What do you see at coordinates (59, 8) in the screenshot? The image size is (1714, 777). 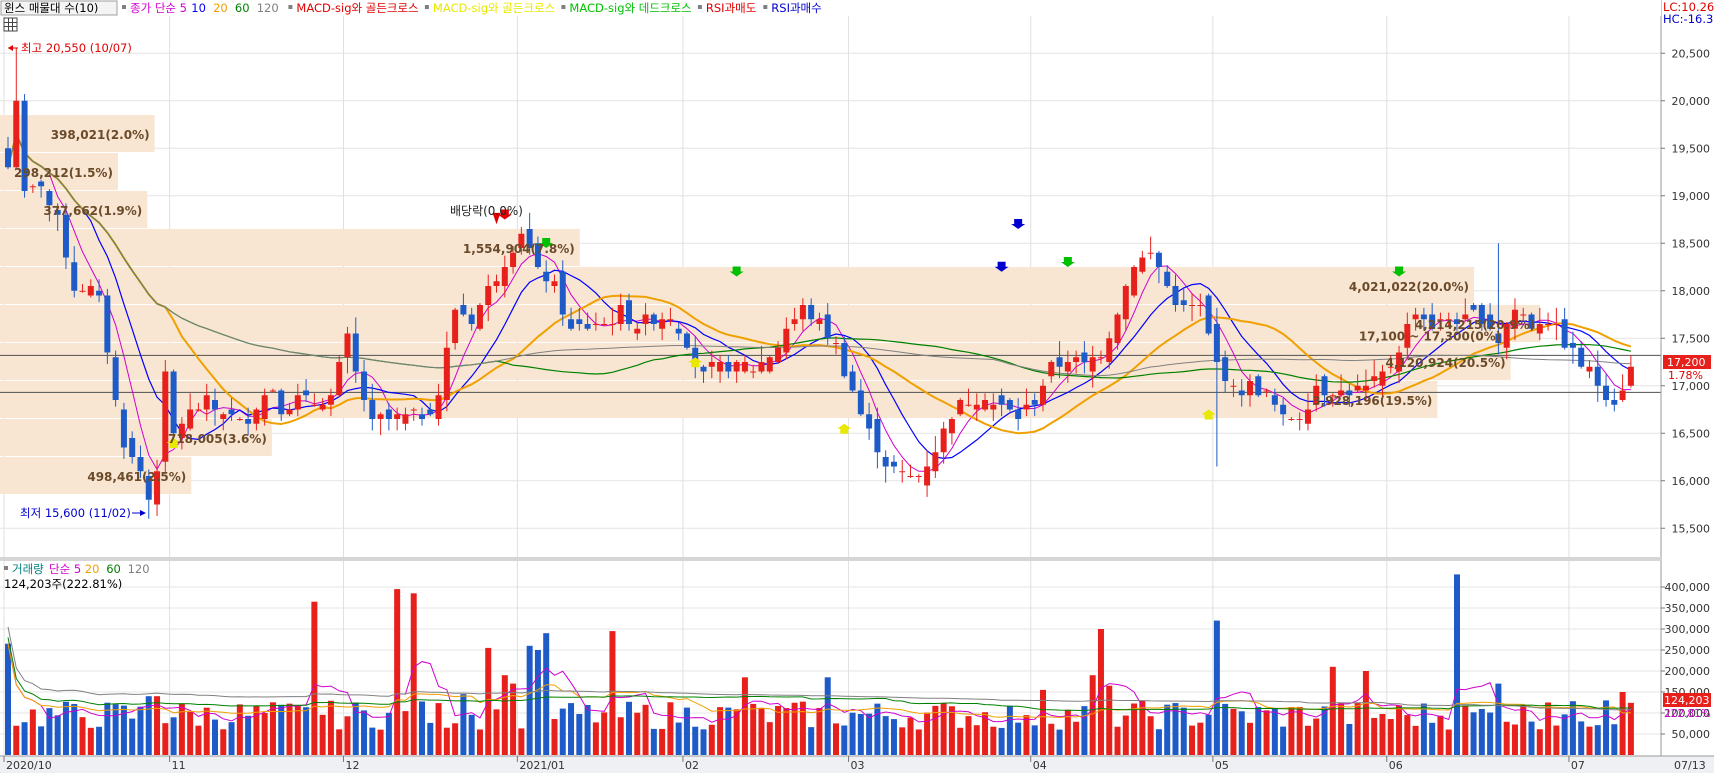 I see `indicator-select: 윈스 매물대 수(10)` at bounding box center [59, 8].